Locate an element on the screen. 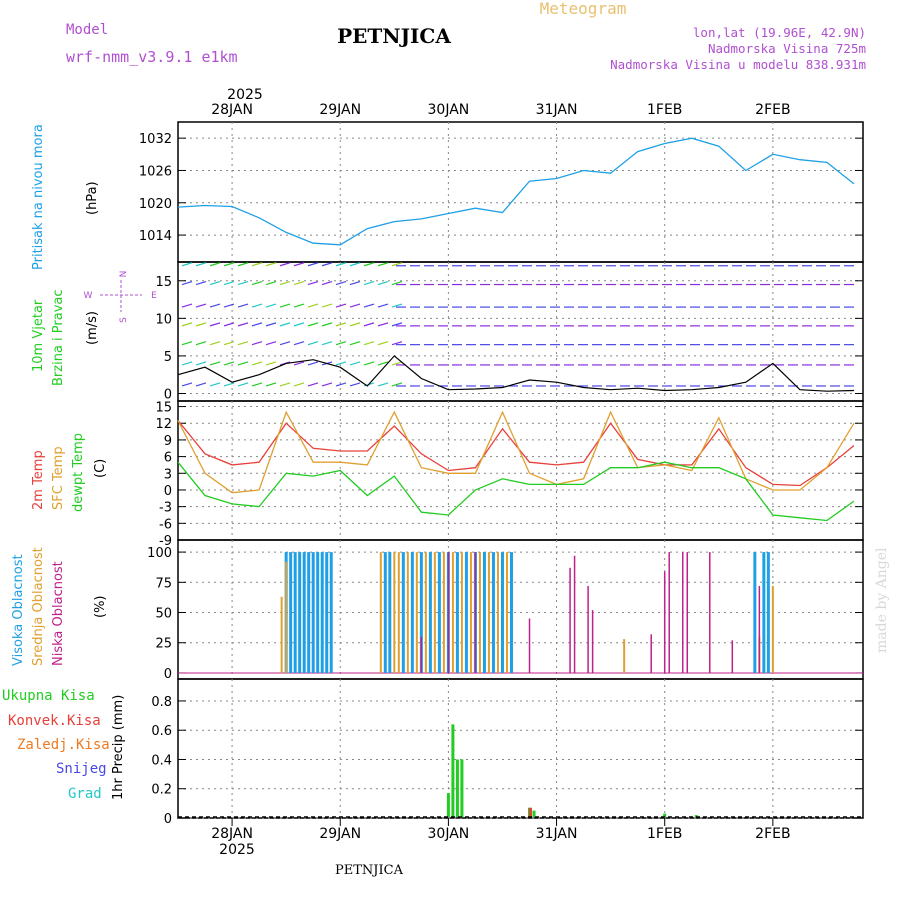  bottom-year: 2025 is located at coordinates (237, 850).